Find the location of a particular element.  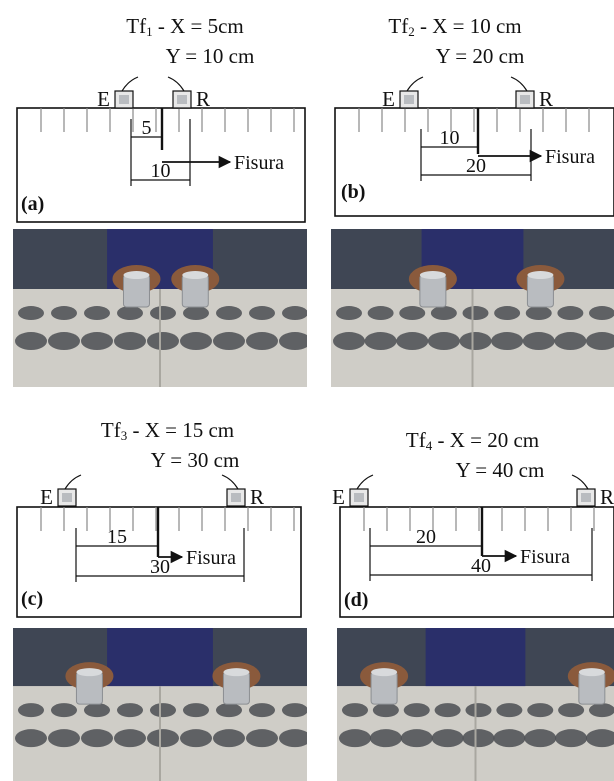

x-dimension-label: 20 is located at coordinates (426, 537).